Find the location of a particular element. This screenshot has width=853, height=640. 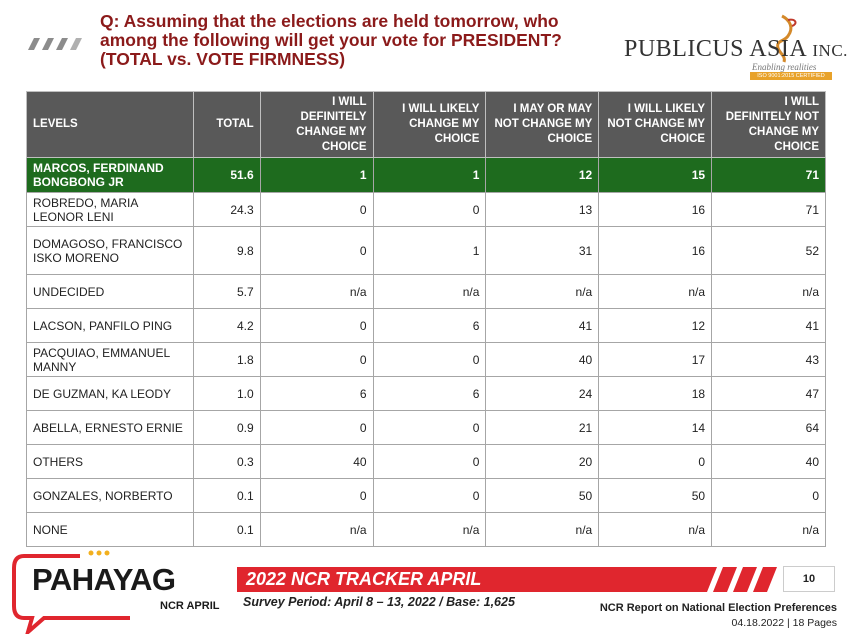

cell-likely-not: 50 is located at coordinates (655, 495).